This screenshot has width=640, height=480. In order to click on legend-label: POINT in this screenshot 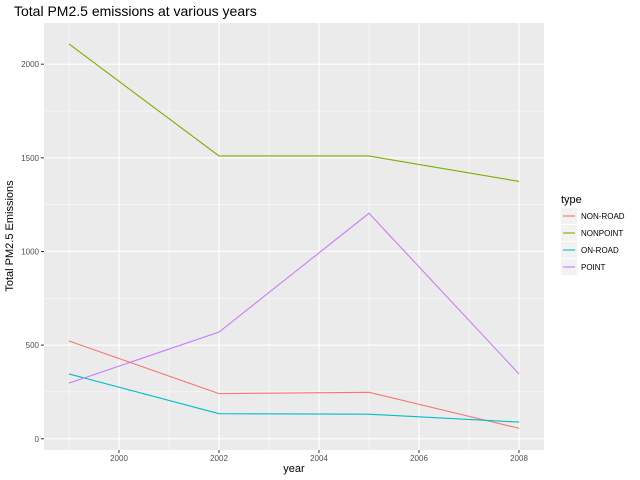, I will do `click(593, 267)`.